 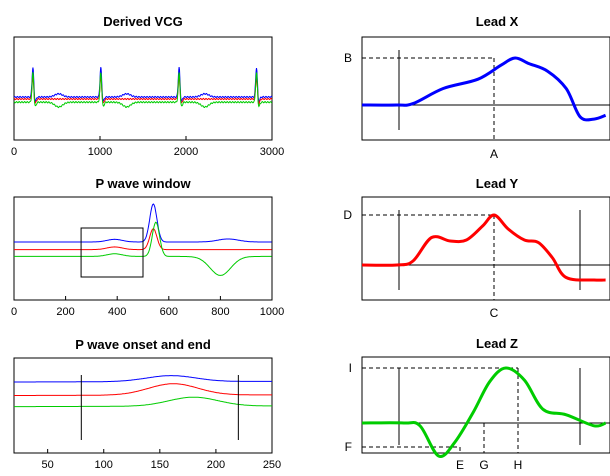 I want to click on leadz-title: Lead Z, so click(x=497, y=343).